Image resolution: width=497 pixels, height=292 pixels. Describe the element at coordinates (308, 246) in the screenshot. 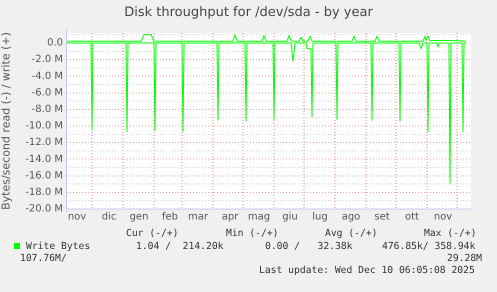

I see `text: 0.00 / 32.38k` at that location.